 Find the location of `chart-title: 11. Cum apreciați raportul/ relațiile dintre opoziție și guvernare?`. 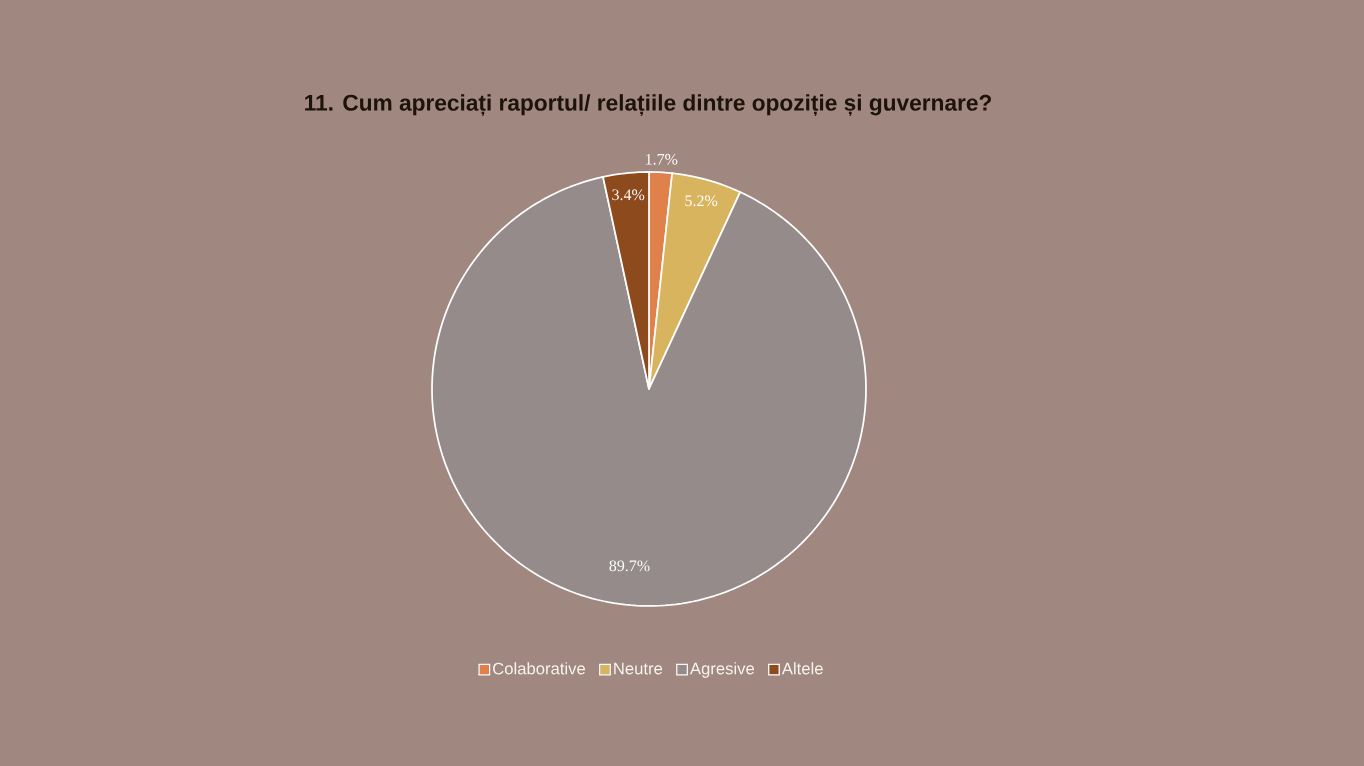

chart-title: 11. Cum apreciați raportul/ relațiile dintre opoziție și guvernare? is located at coordinates (648, 105).